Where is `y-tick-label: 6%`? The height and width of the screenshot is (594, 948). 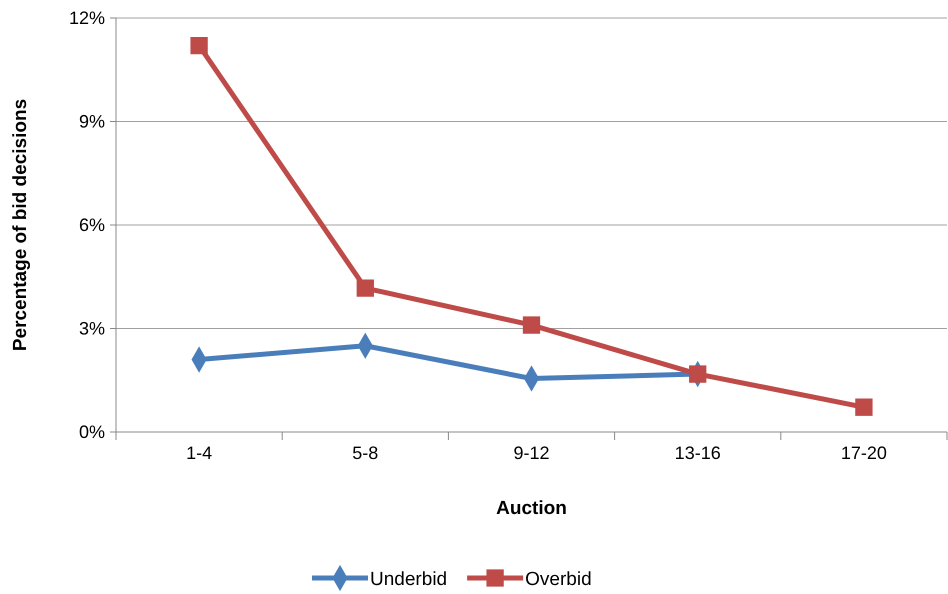
y-tick-label: 6% is located at coordinates (91, 224).